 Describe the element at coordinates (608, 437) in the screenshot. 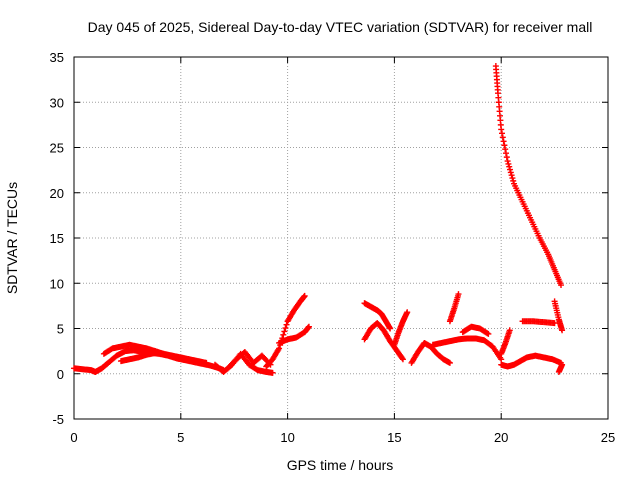

I see `x-tick-label: 25` at that location.